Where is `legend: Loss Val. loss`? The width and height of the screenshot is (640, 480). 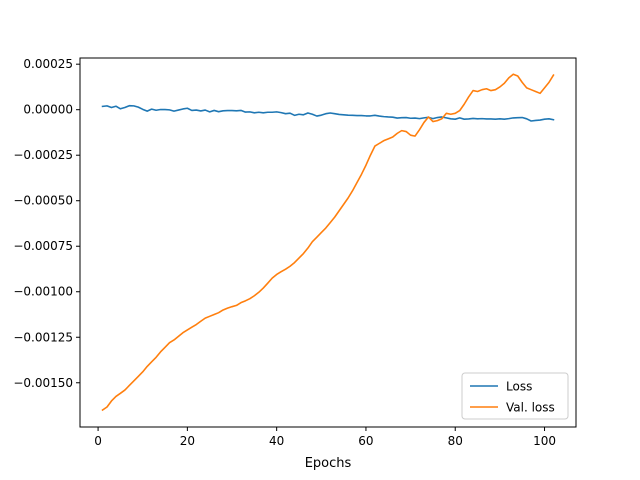
legend: Loss Val. loss is located at coordinates (515, 396).